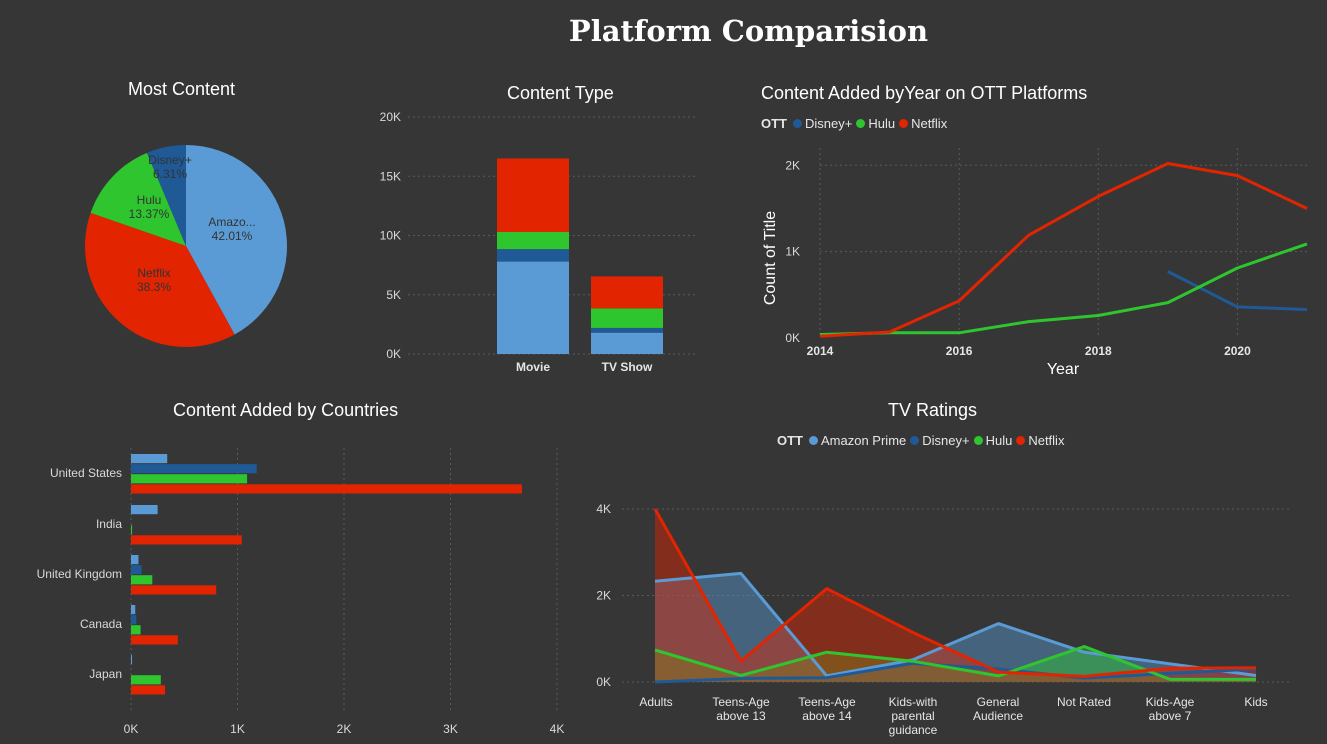  I want to click on dashboard-title: Platform Comparision, so click(748, 31).